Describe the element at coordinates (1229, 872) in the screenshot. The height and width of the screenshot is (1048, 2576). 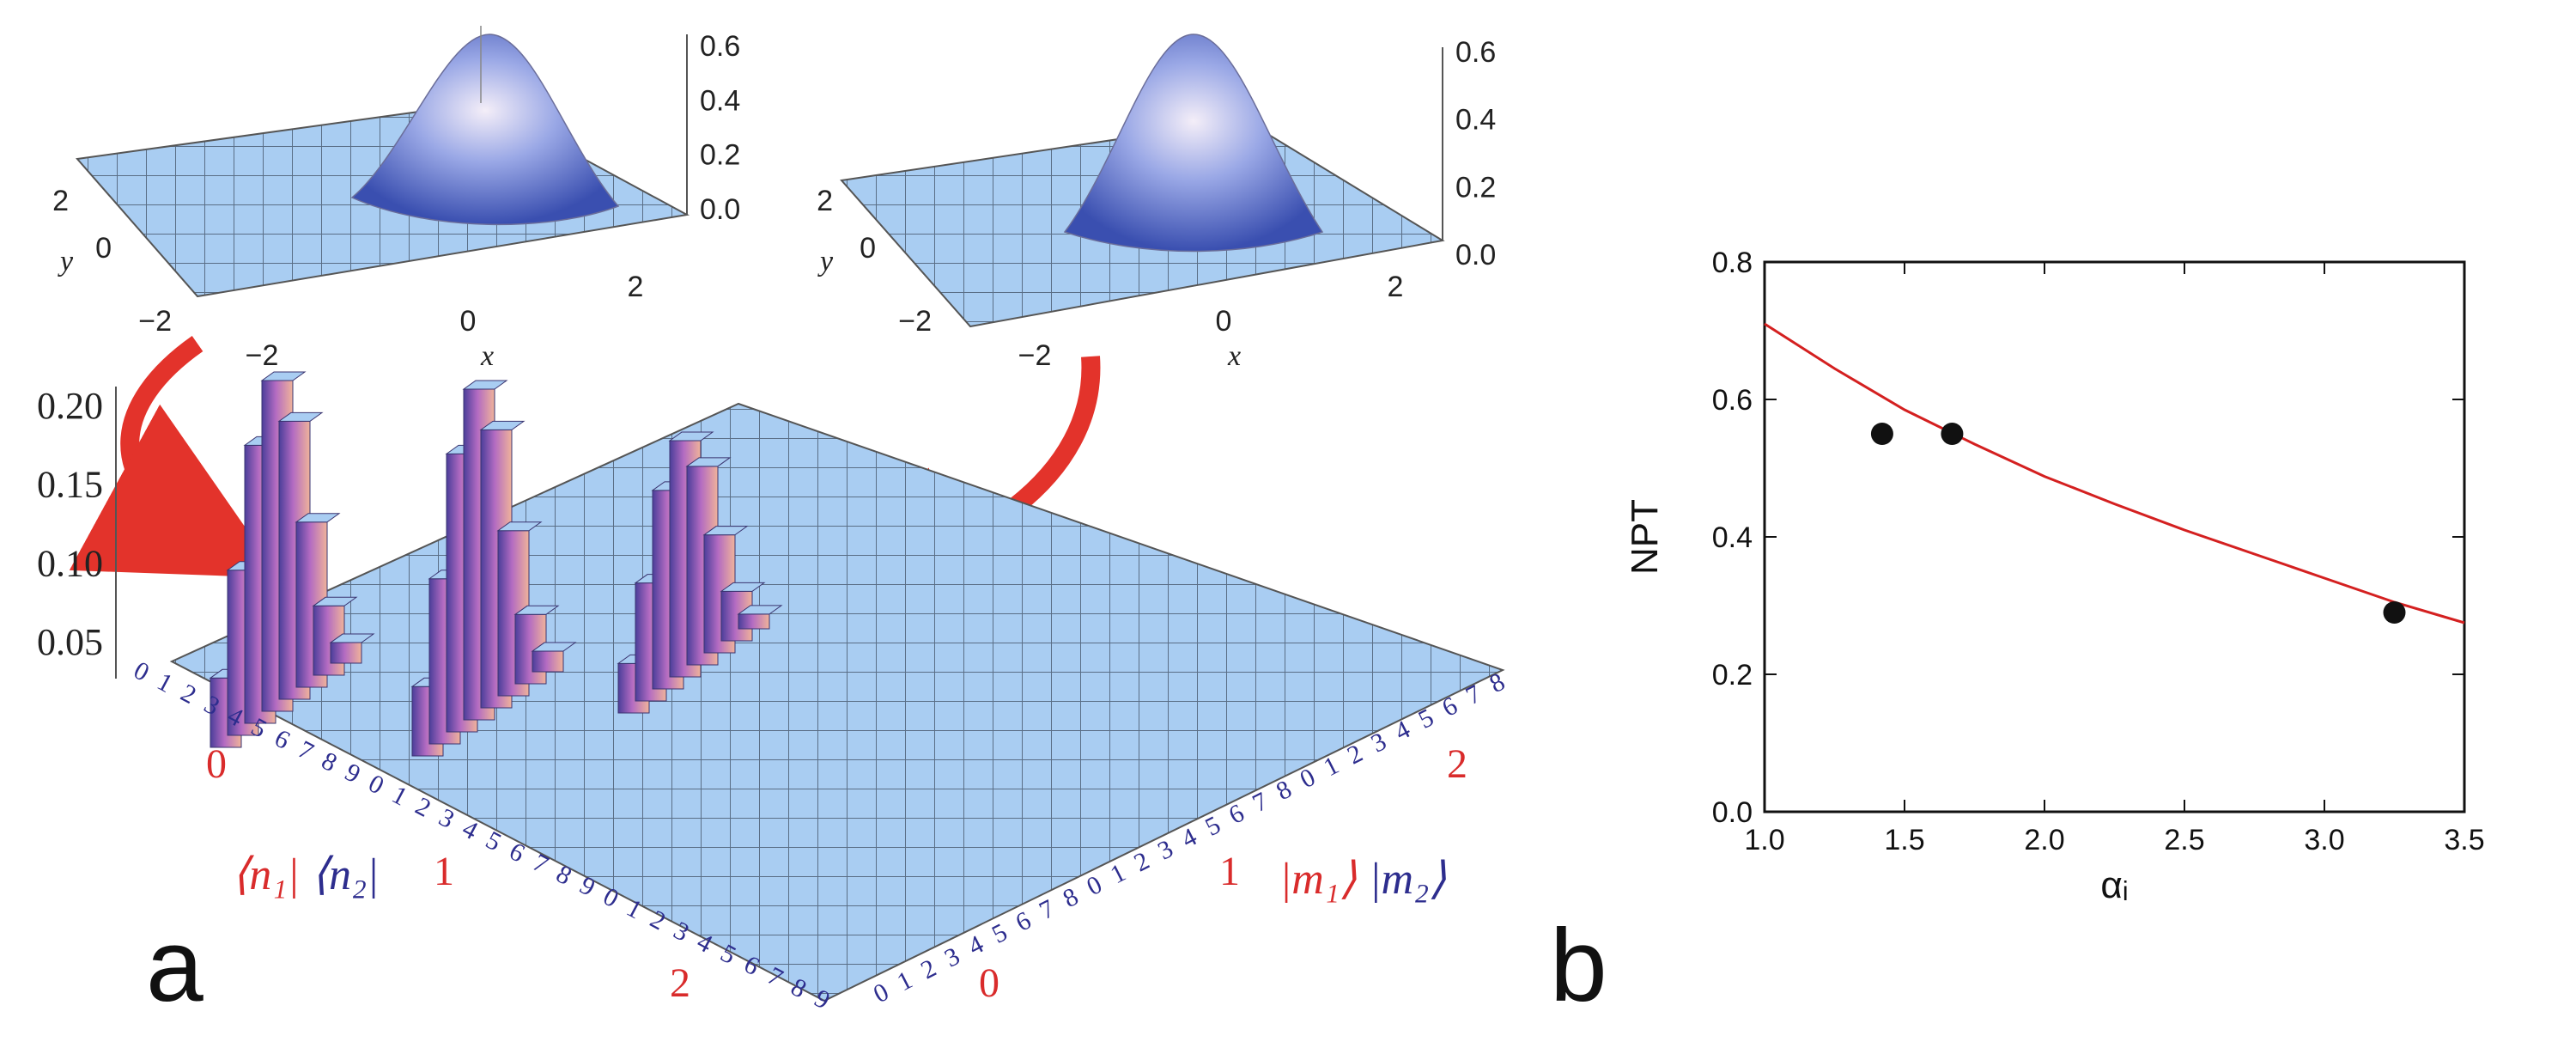
I see `col-block-label: 1` at that location.